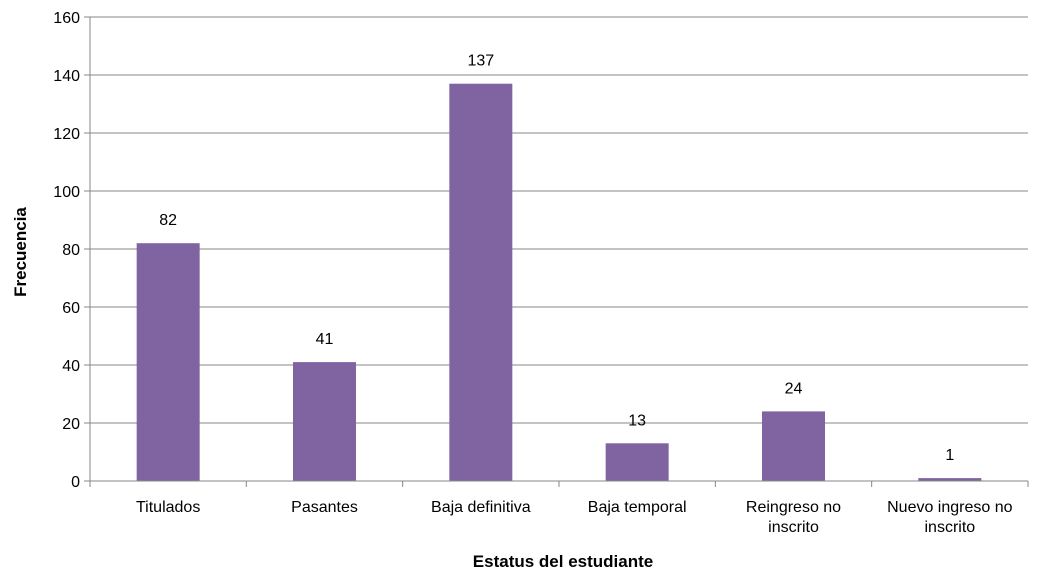  Describe the element at coordinates (793, 507) in the screenshot. I see `category-label-line: Reingreso no` at that location.